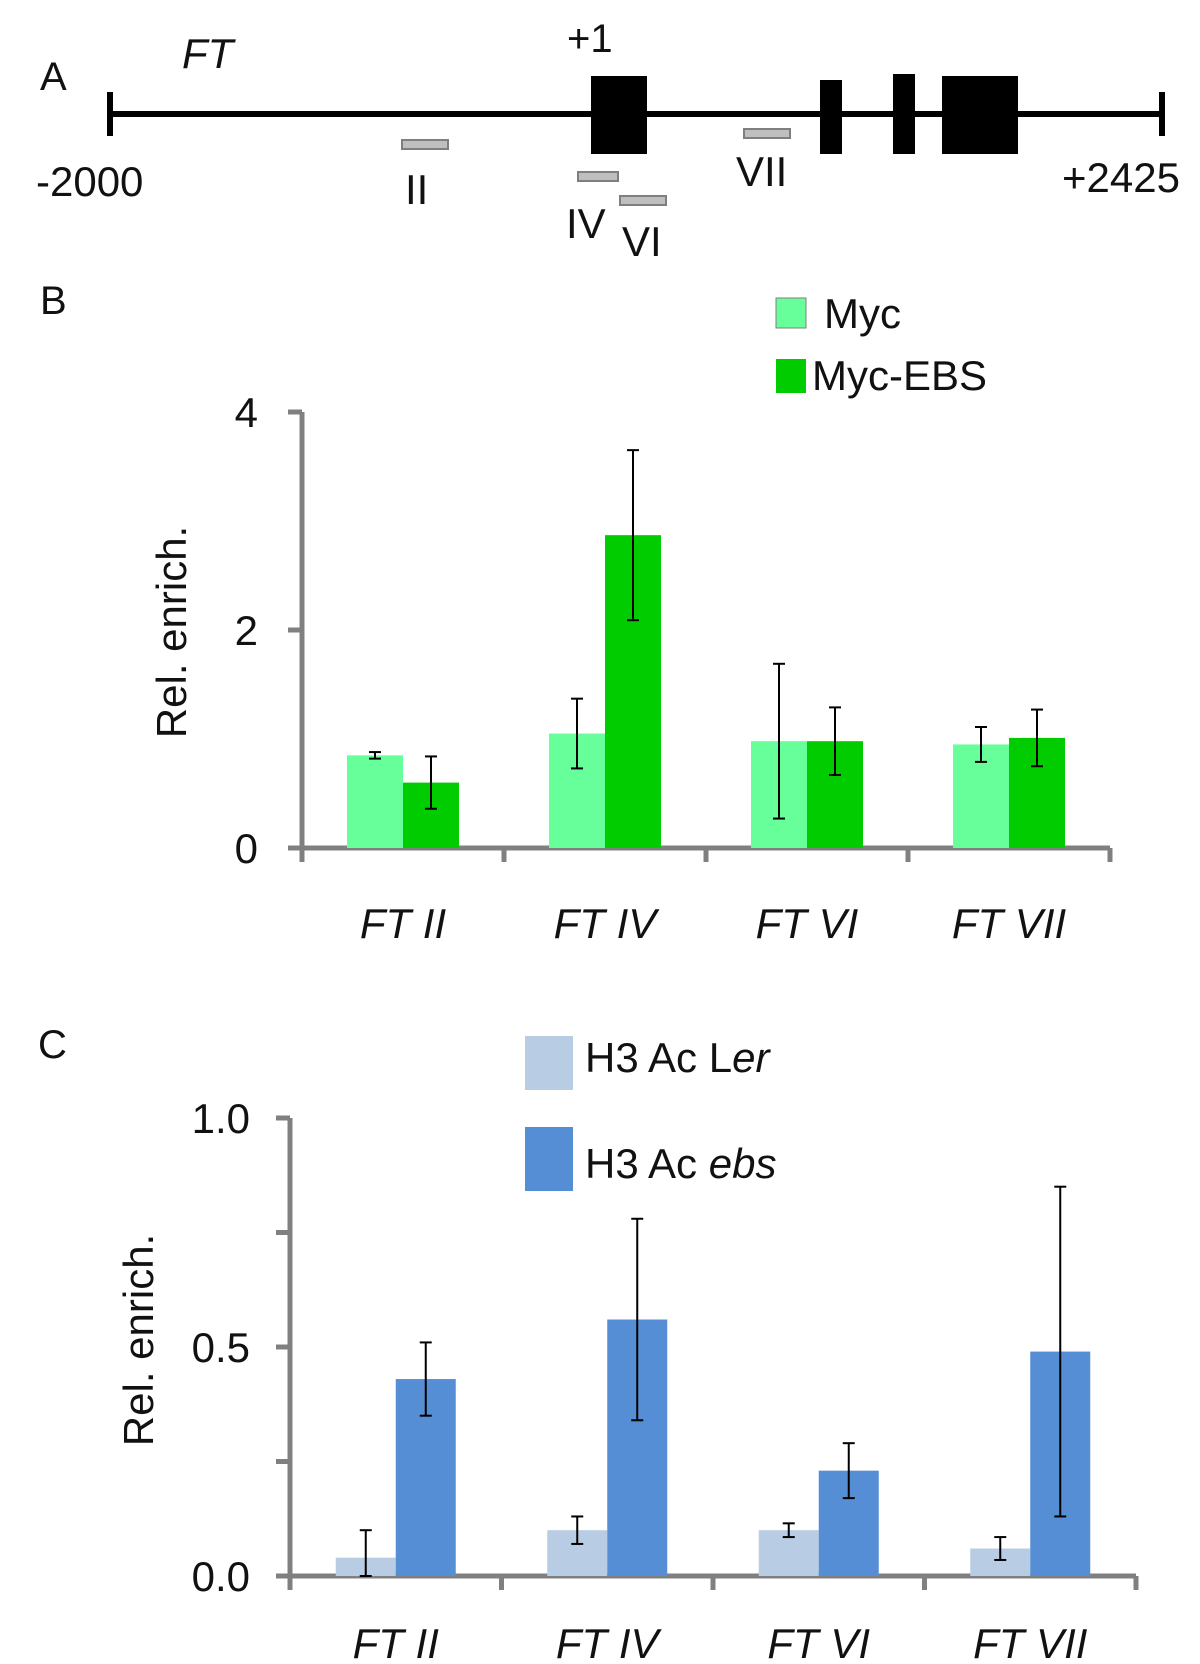 The image size is (1200, 1664). I want to click on legend-swatch-myc, so click(791, 313).